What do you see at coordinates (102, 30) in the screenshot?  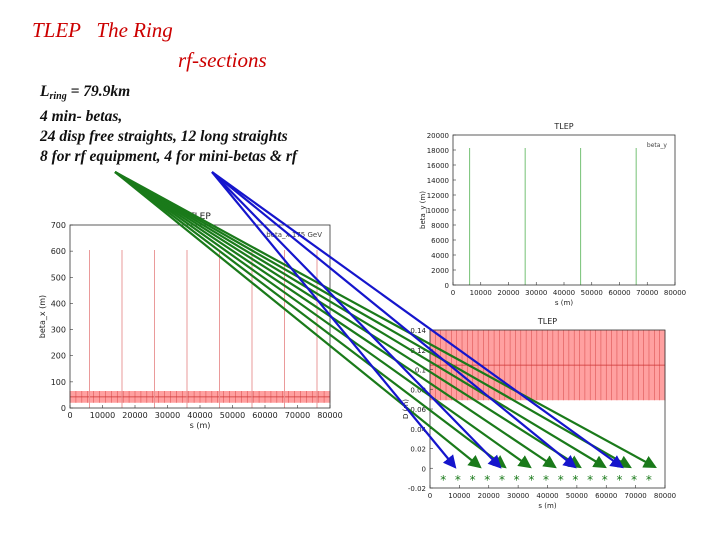 I see `slide-title: TLEP The Ring` at bounding box center [102, 30].